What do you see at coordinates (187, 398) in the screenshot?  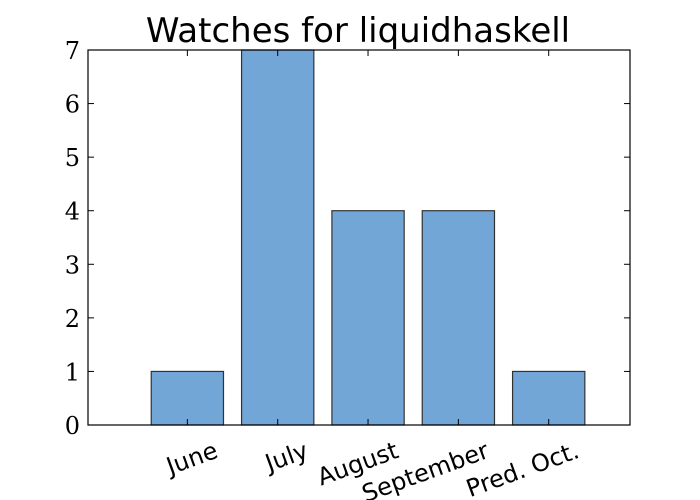 I see `bar-june` at bounding box center [187, 398].